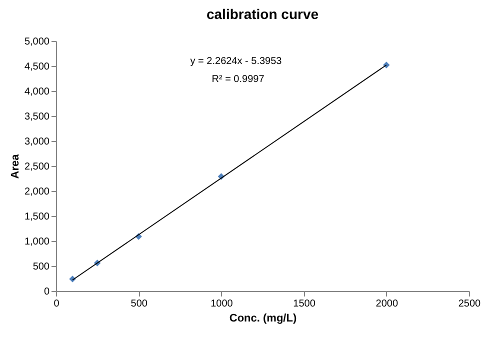 This screenshot has height=340, width=500. Describe the element at coordinates (41, 267) in the screenshot. I see `y-tick-label: 500` at that location.